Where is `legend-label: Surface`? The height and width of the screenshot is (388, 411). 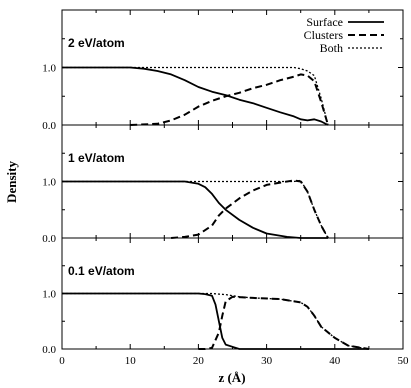
legend-label: Surface is located at coordinates (324, 22).